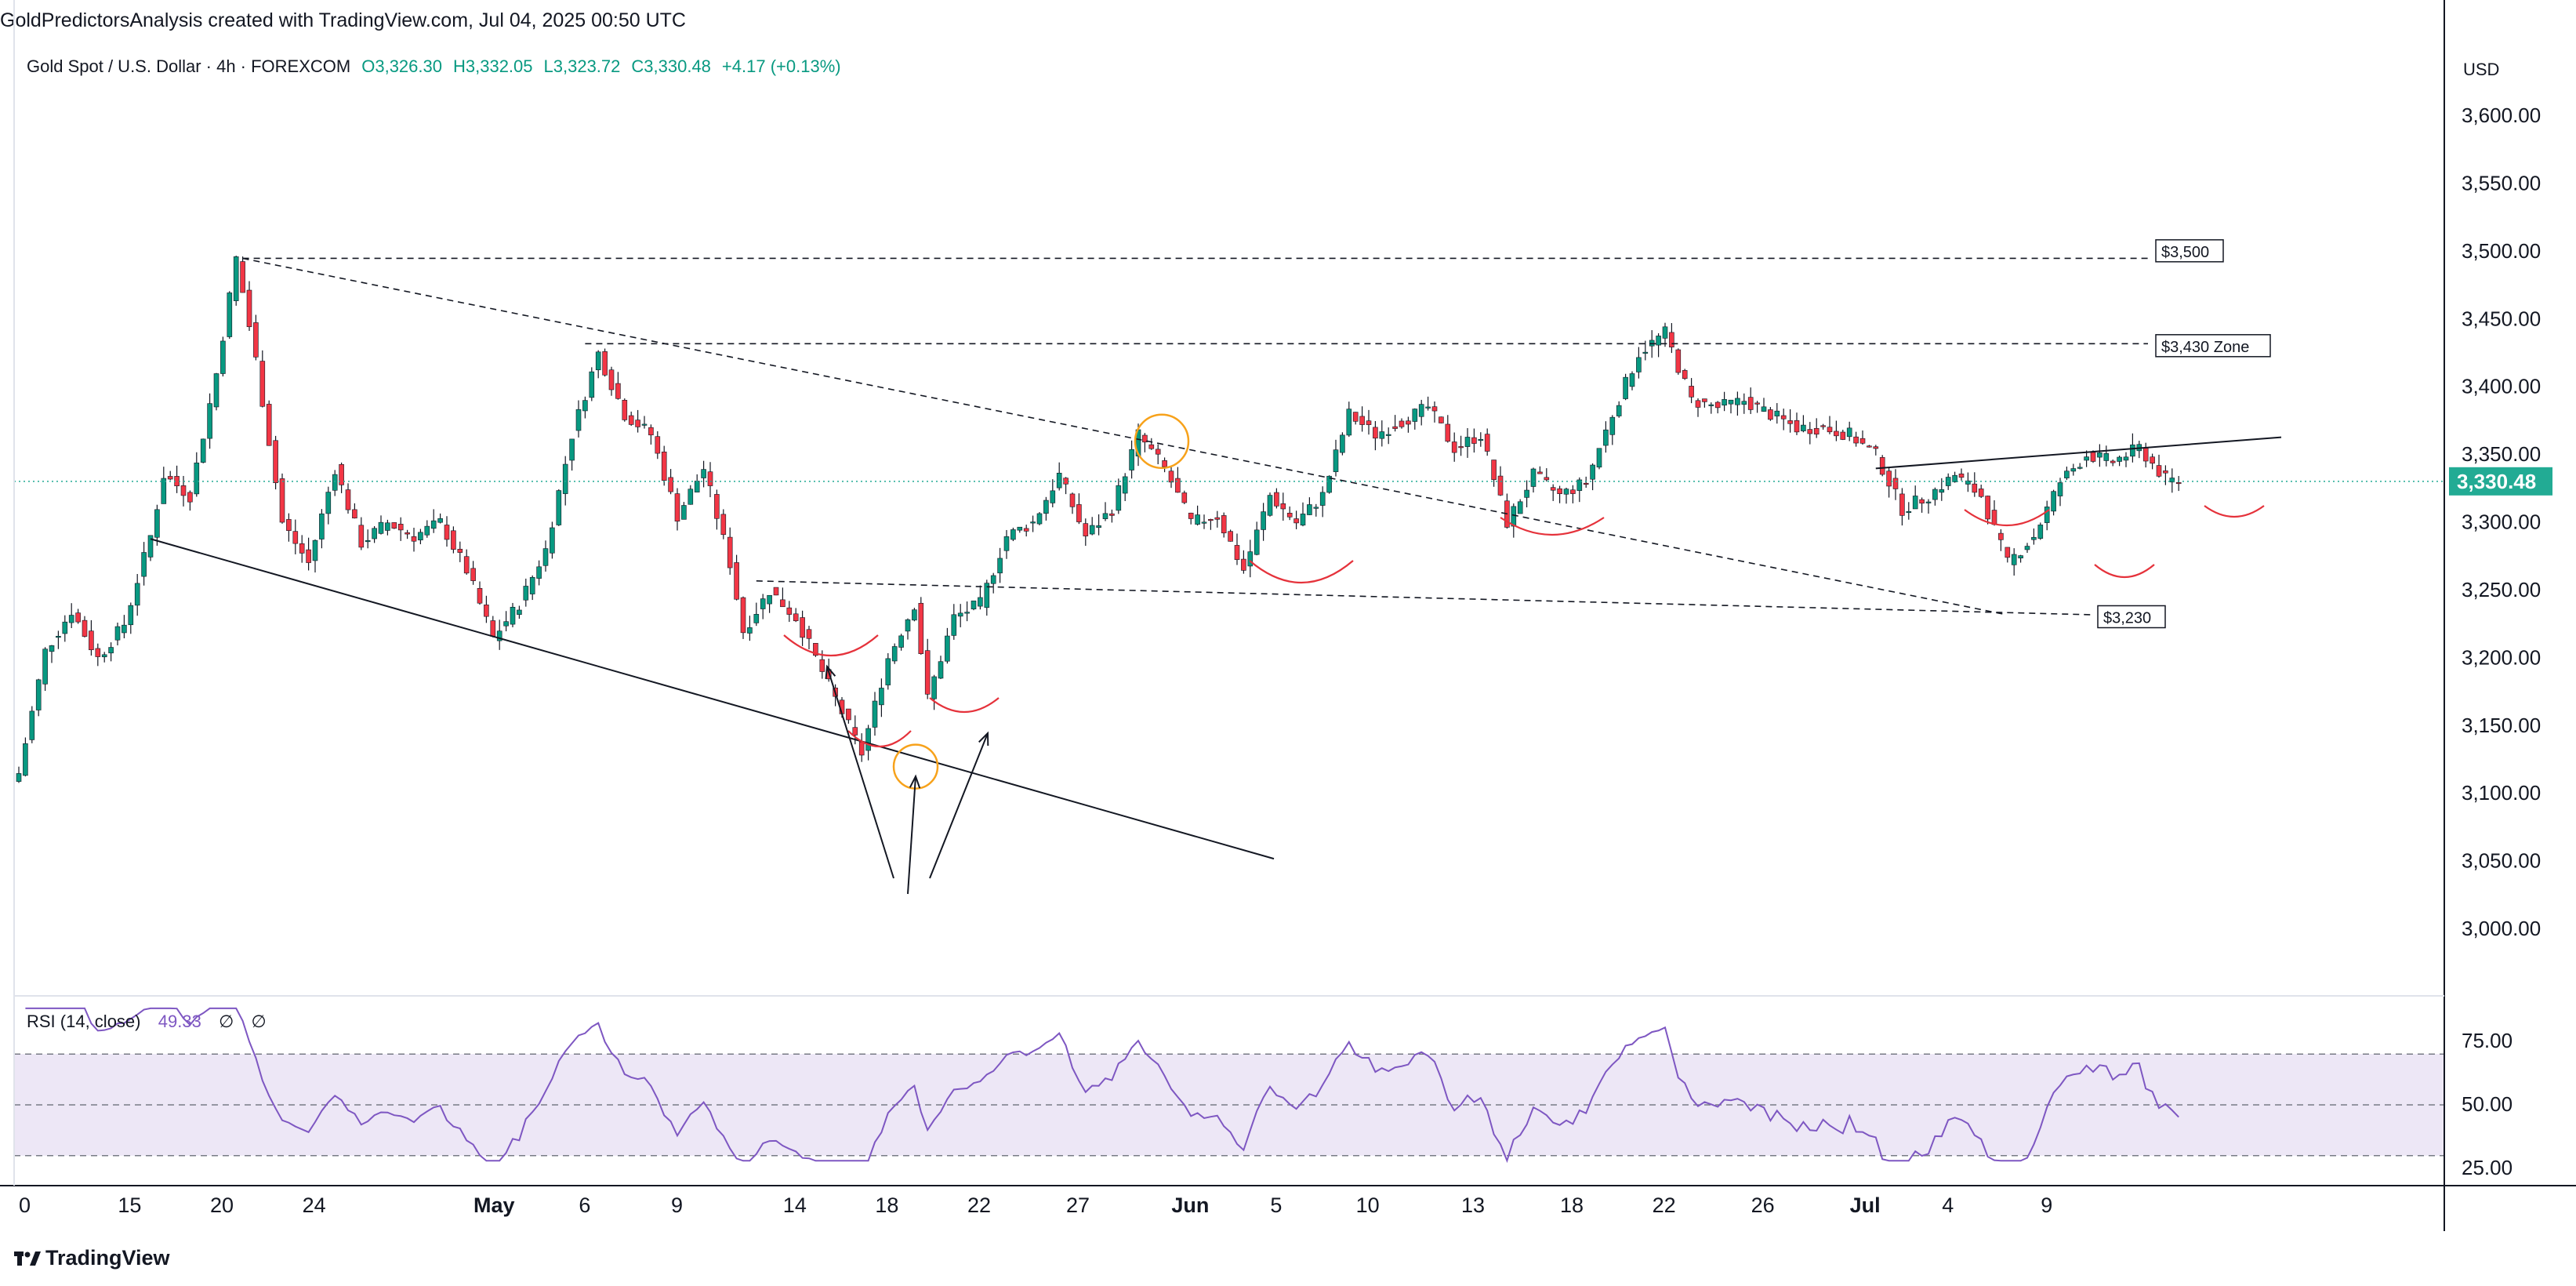 The image size is (2576, 1286). Describe the element at coordinates (259, 1022) in the screenshot. I see `rsi-extra-2: ∅` at that location.